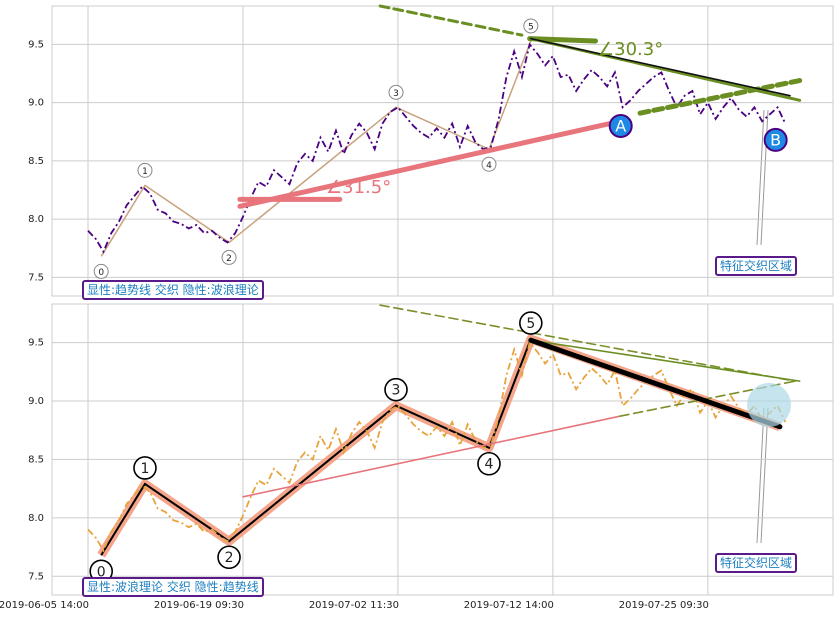 The width and height of the screenshot is (839, 617). Describe the element at coordinates (173, 587) in the screenshot. I see `note-box: 显性:波浪理论 交织 隐性:趋势线` at that location.